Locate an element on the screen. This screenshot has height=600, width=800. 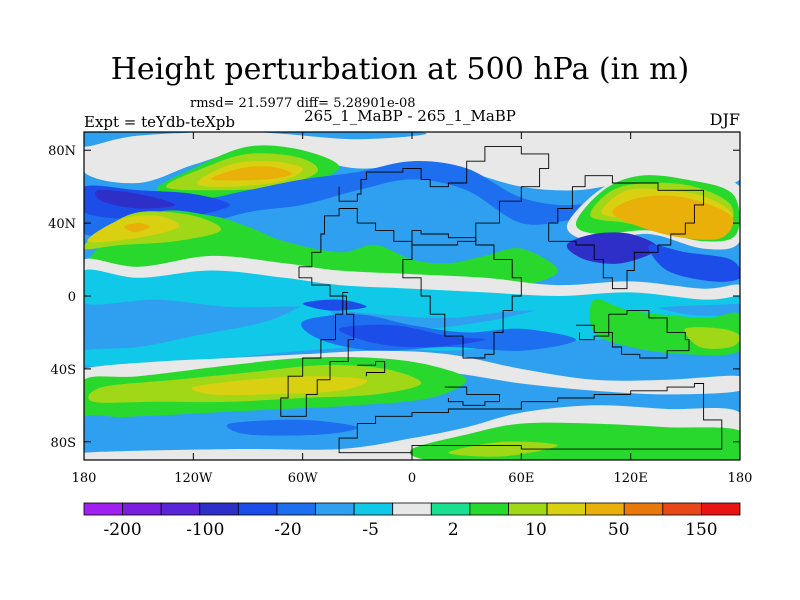
chart-subtitle: 265_1_MaBP - 265_1_MaBP is located at coordinates (410, 116).